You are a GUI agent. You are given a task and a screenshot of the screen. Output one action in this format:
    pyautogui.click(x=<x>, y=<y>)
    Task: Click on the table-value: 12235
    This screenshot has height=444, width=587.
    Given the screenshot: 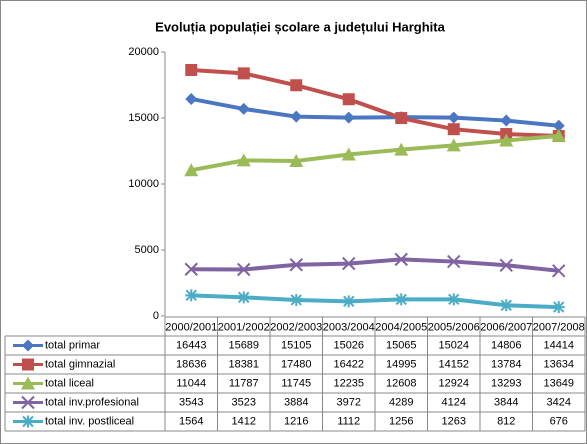 What is the action you would take?
    pyautogui.click(x=348, y=383)
    